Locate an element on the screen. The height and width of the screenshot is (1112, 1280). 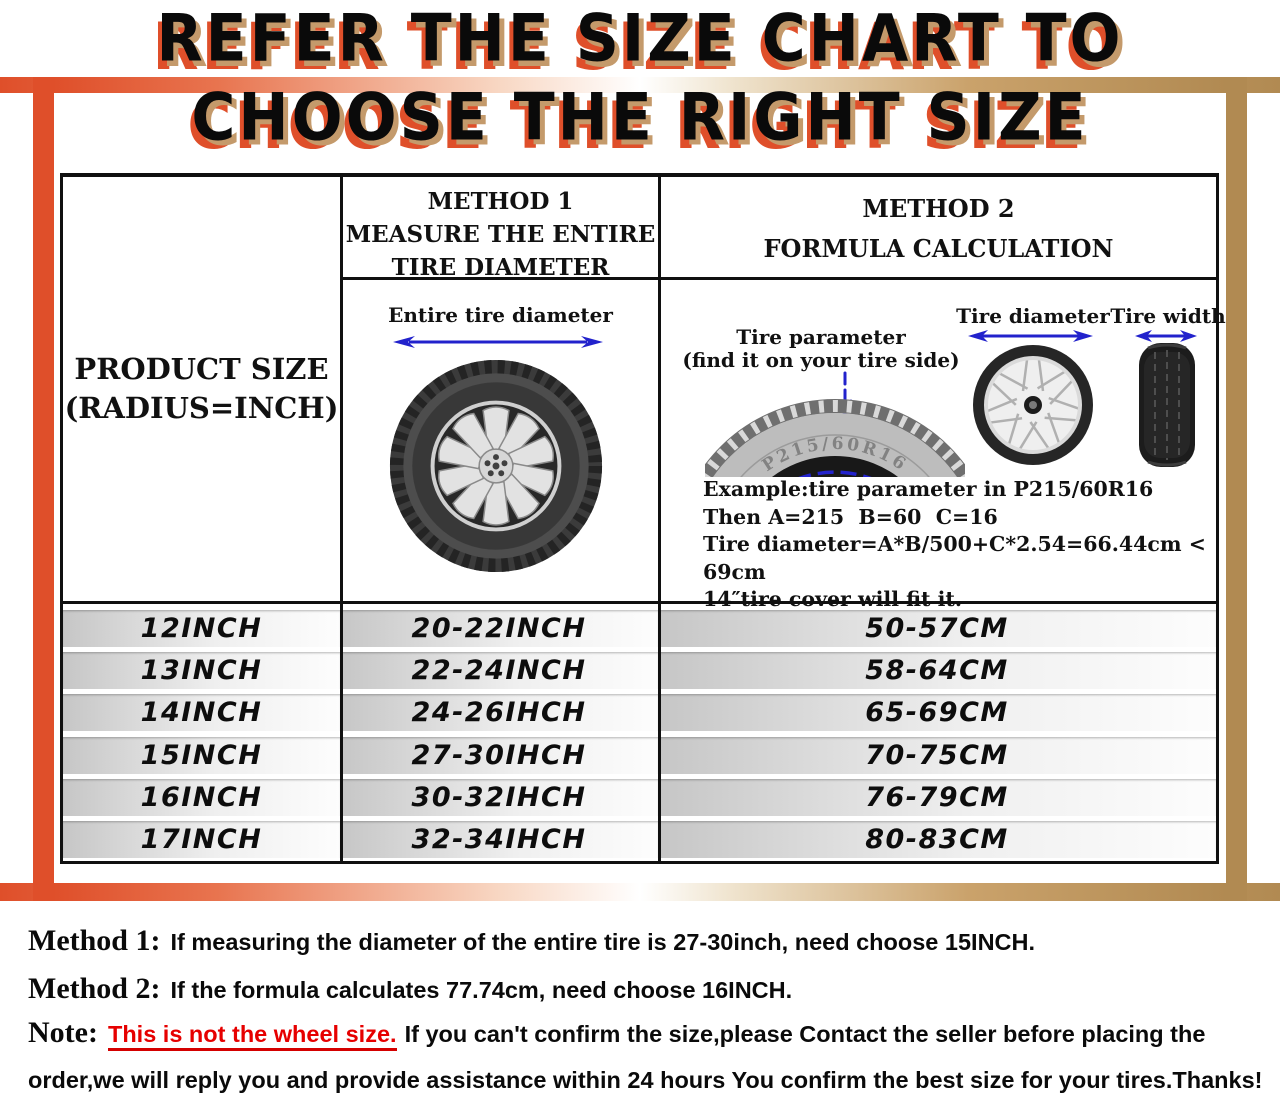
tire-width-label: Tire width is located at coordinates (1168, 316).